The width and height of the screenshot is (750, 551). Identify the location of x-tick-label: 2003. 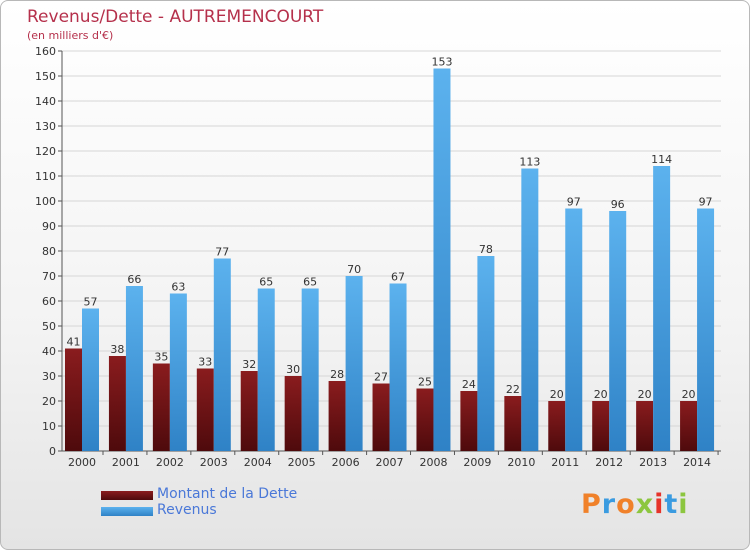
(214, 462).